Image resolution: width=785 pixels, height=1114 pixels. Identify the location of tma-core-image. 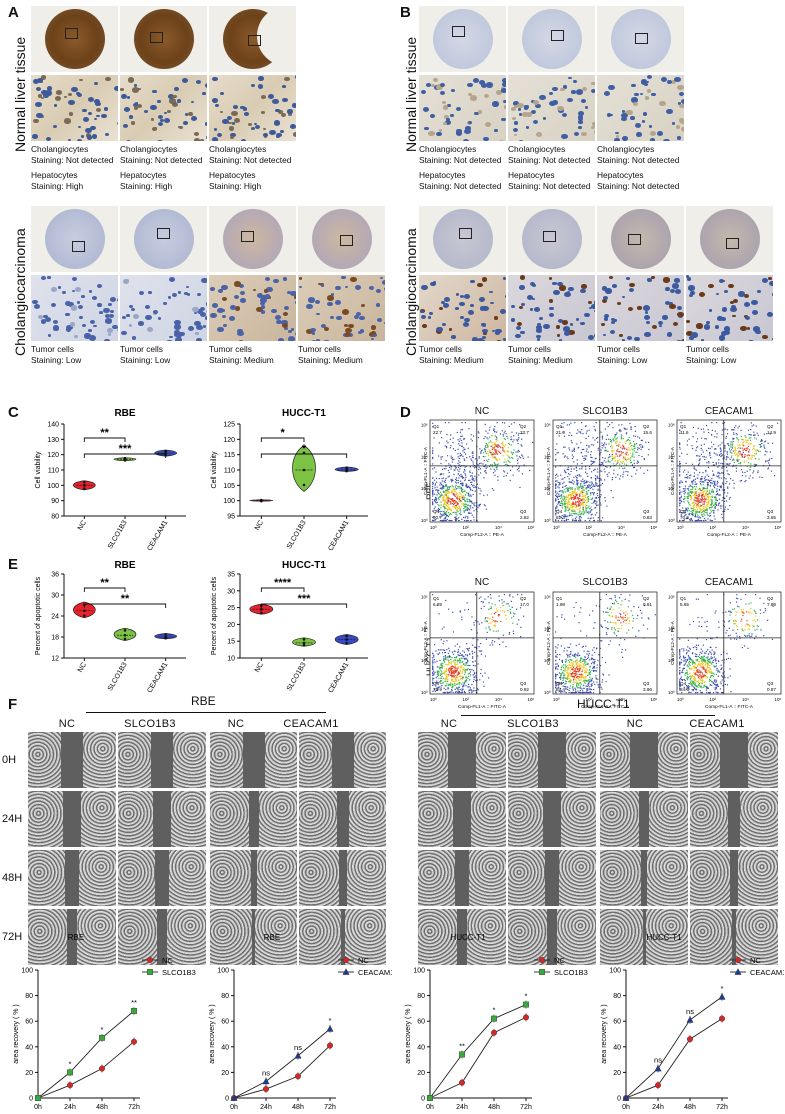
(551, 39).